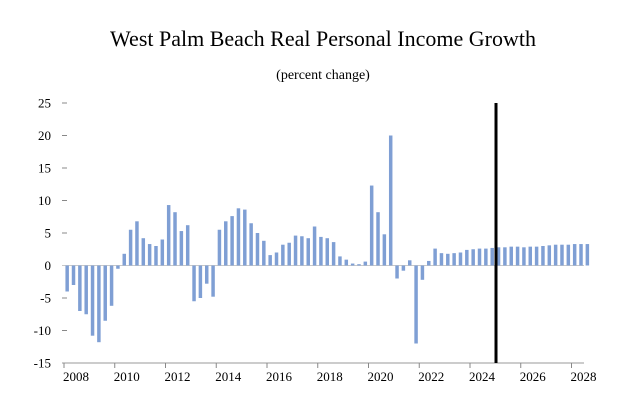 This screenshot has height=414, width=627. What do you see at coordinates (42, 330) in the screenshot?
I see `y-tick-label: -10` at bounding box center [42, 330].